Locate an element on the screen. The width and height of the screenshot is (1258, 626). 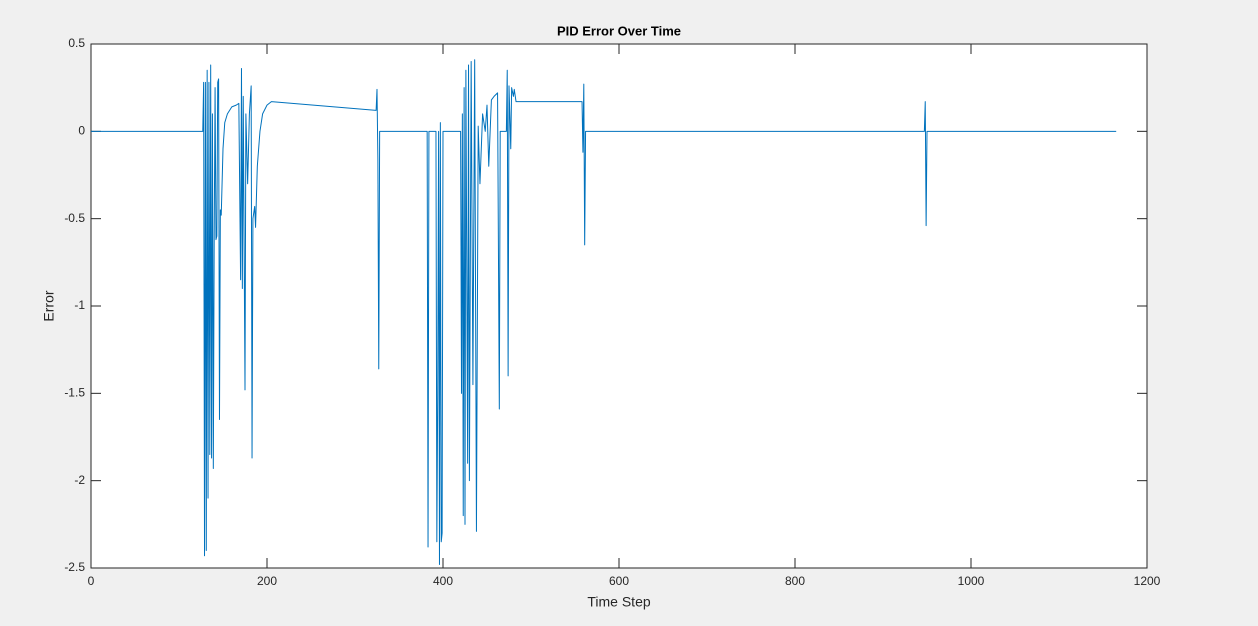
chart-title: PID Error Over Time is located at coordinates (619, 30).